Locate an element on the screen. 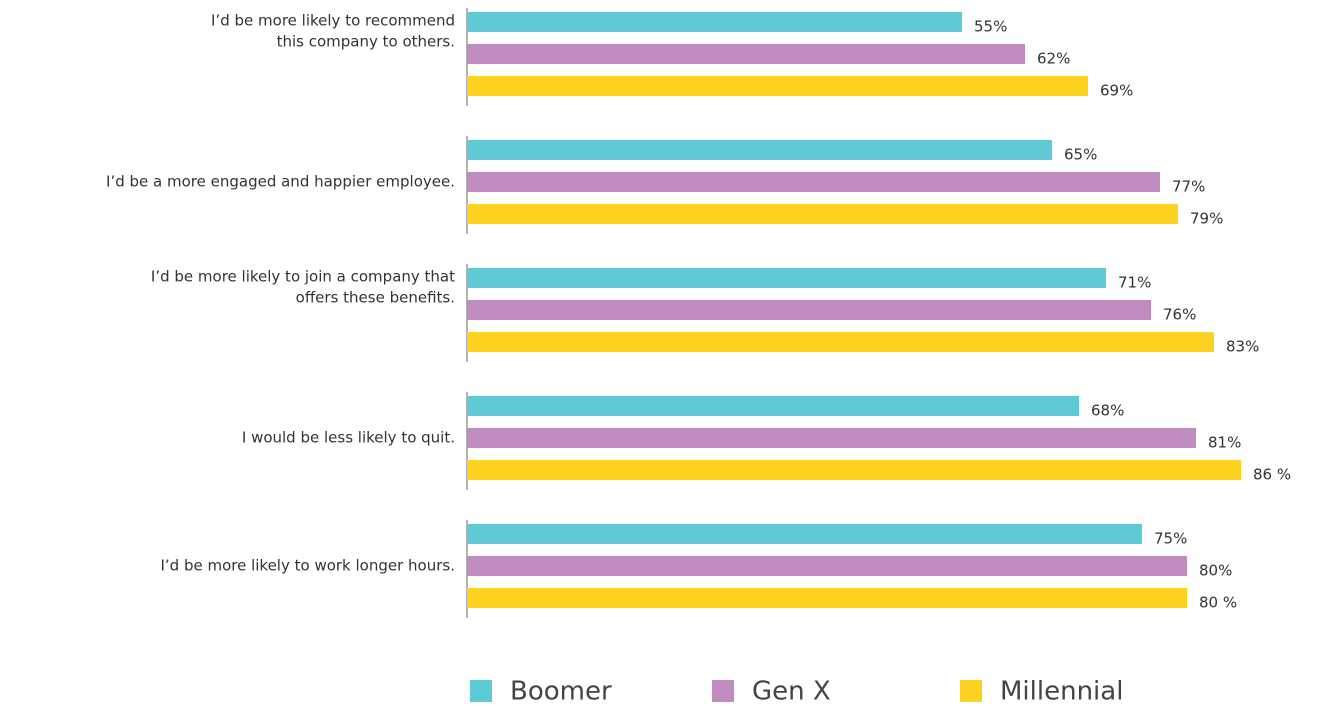 This screenshot has height=708, width=1327. value-label: 86 % is located at coordinates (1272, 475).